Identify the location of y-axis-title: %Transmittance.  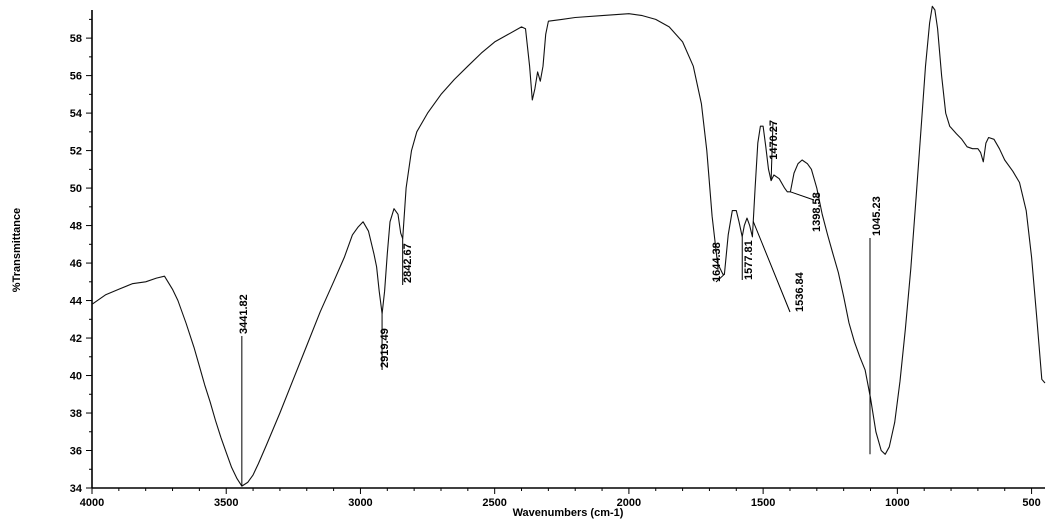
(17, 250).